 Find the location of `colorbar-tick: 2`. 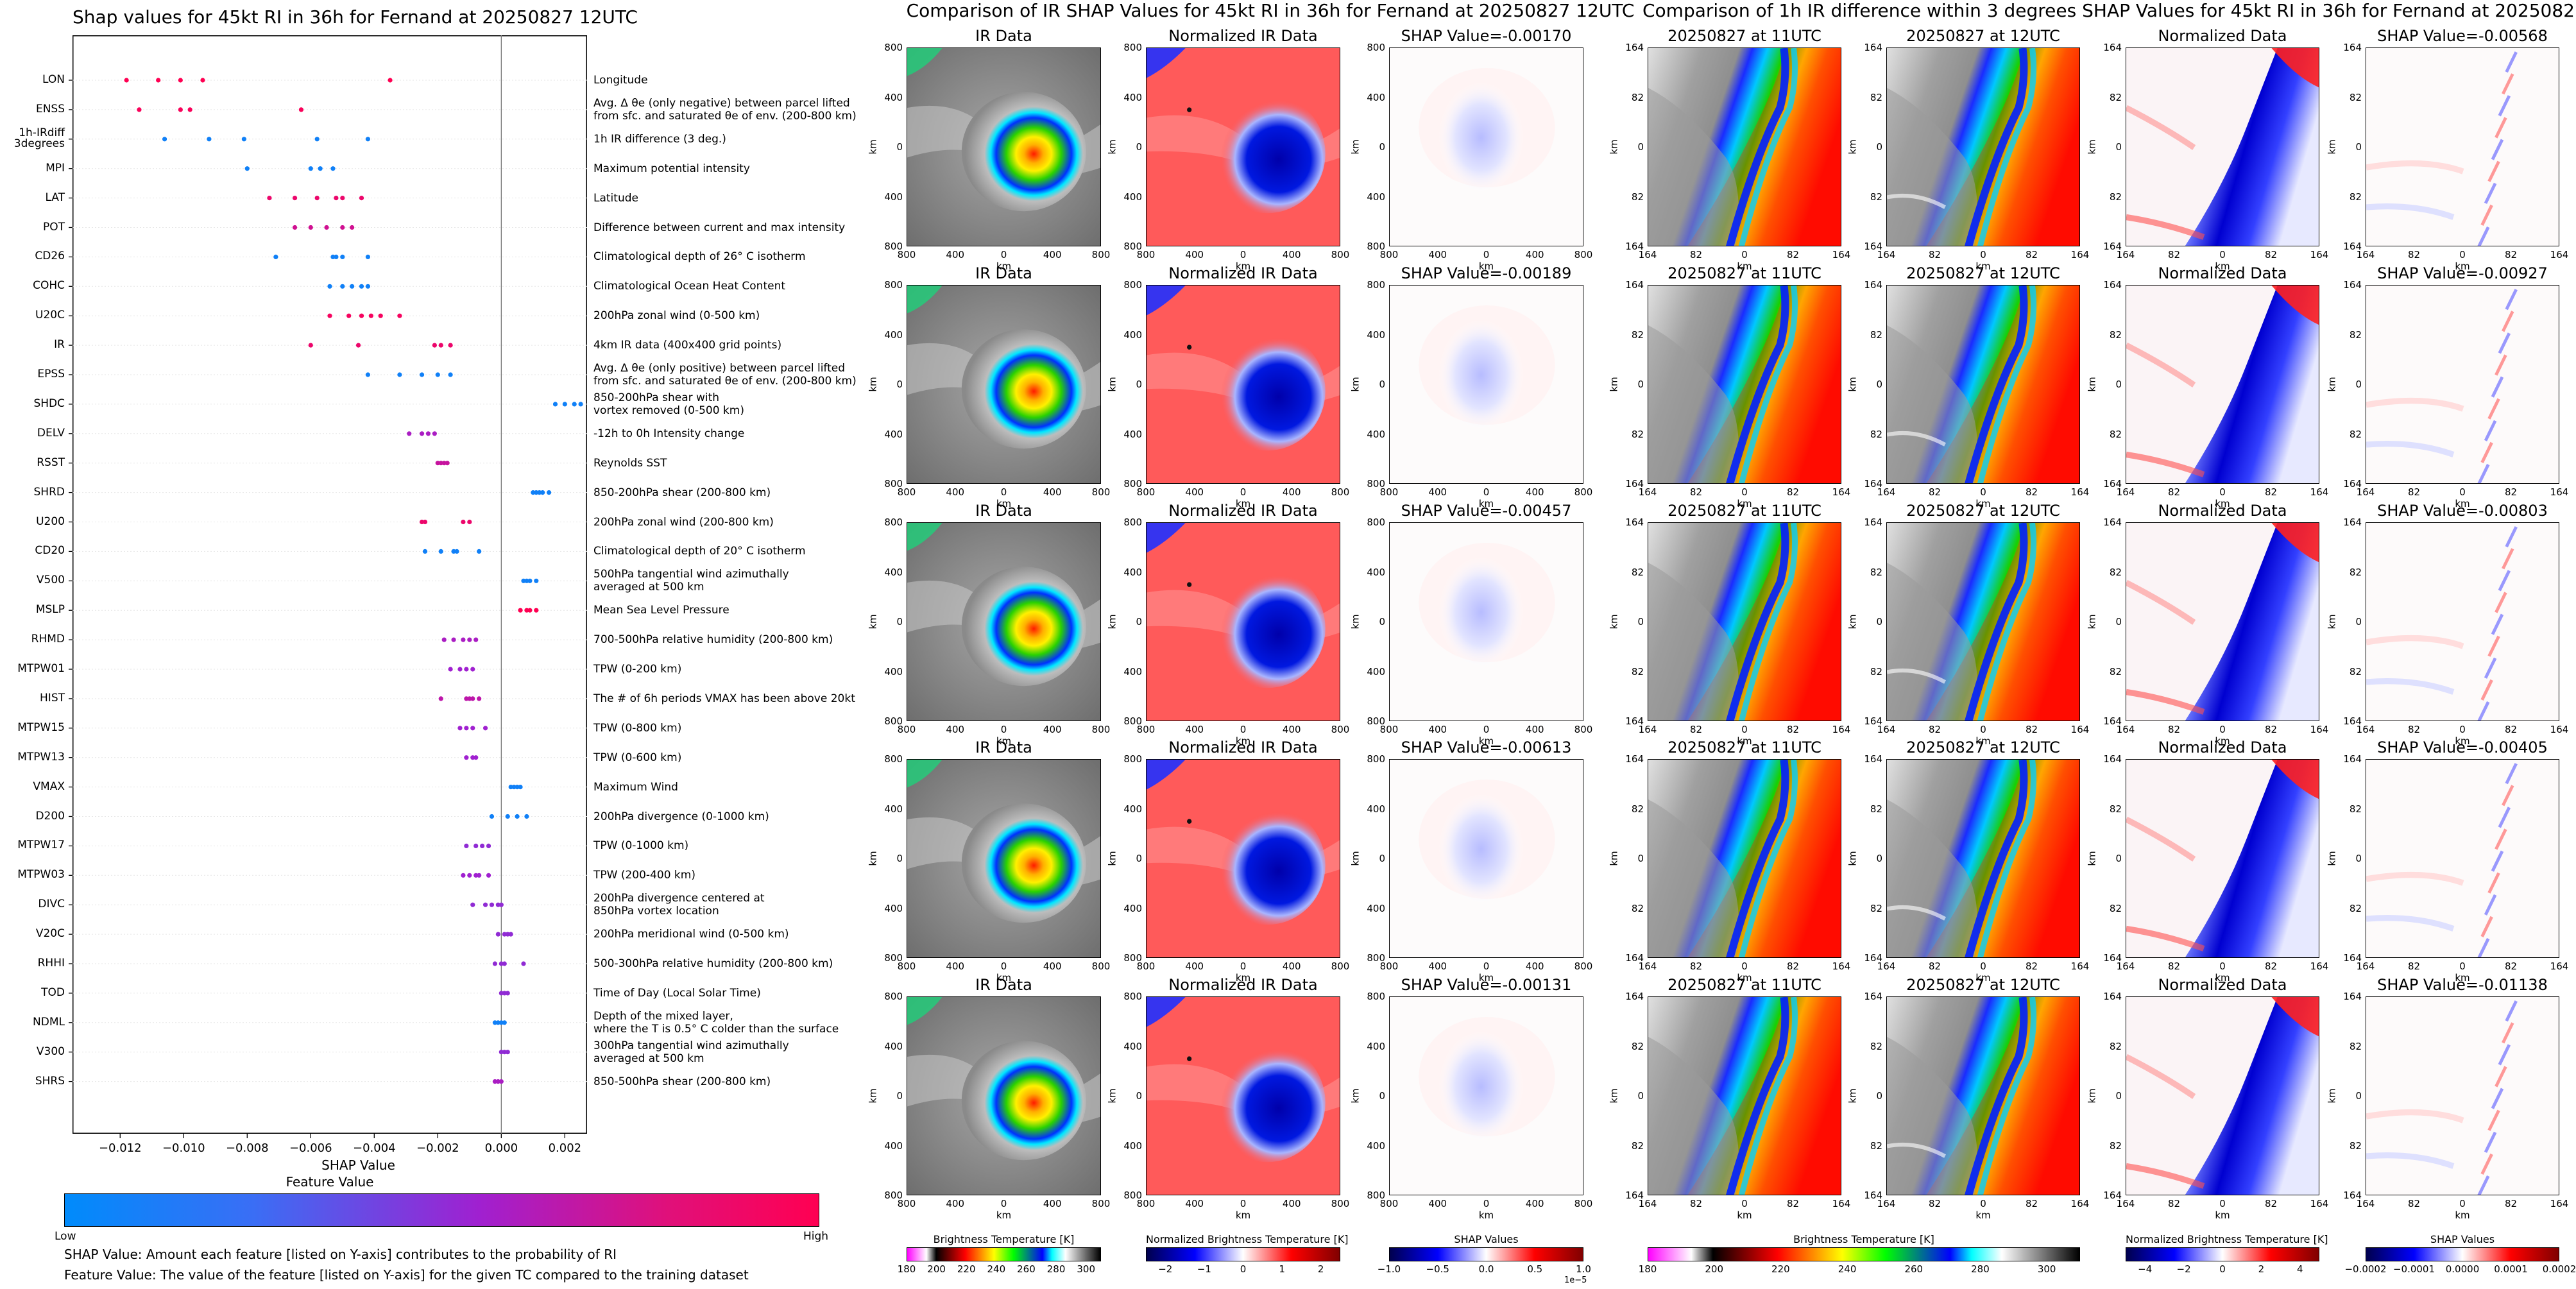

colorbar-tick: 2 is located at coordinates (2261, 1269).